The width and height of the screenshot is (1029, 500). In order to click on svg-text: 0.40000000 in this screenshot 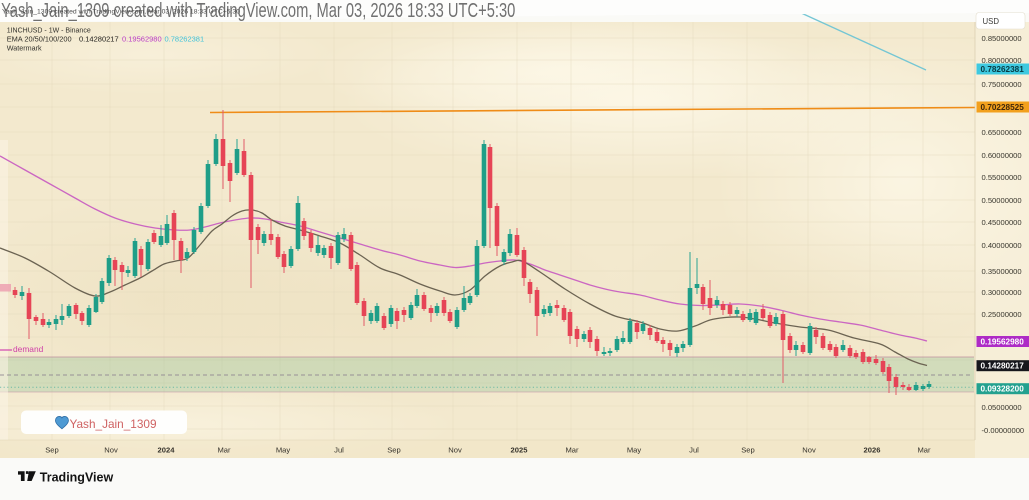, I will do `click(1002, 245)`.